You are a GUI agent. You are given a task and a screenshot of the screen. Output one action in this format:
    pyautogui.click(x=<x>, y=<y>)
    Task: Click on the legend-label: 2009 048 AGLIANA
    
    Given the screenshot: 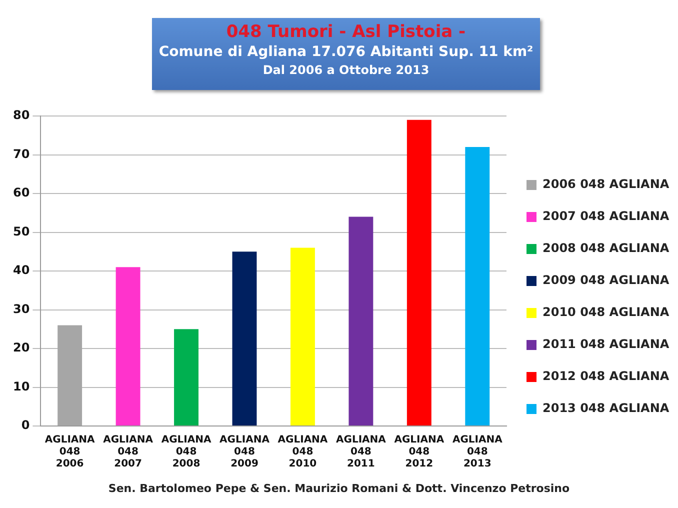 What is the action you would take?
    pyautogui.click(x=606, y=280)
    